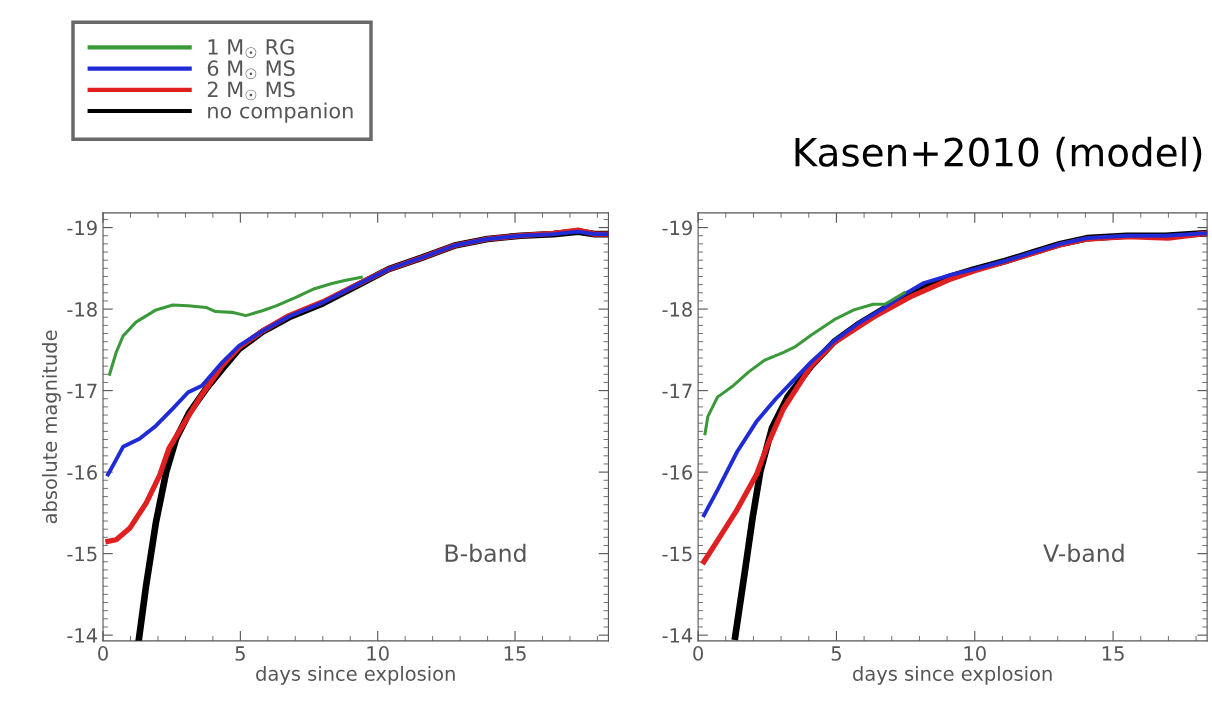 This screenshot has height=705, width=1212. What do you see at coordinates (251, 91) in the screenshot?
I see `legend-label: 2 M$_{☉}$ MS` at bounding box center [251, 91].